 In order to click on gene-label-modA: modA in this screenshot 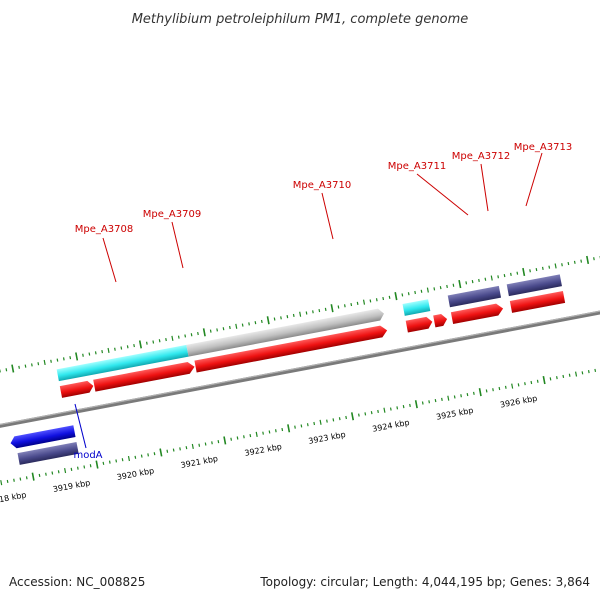, I will do `click(87, 455)`.